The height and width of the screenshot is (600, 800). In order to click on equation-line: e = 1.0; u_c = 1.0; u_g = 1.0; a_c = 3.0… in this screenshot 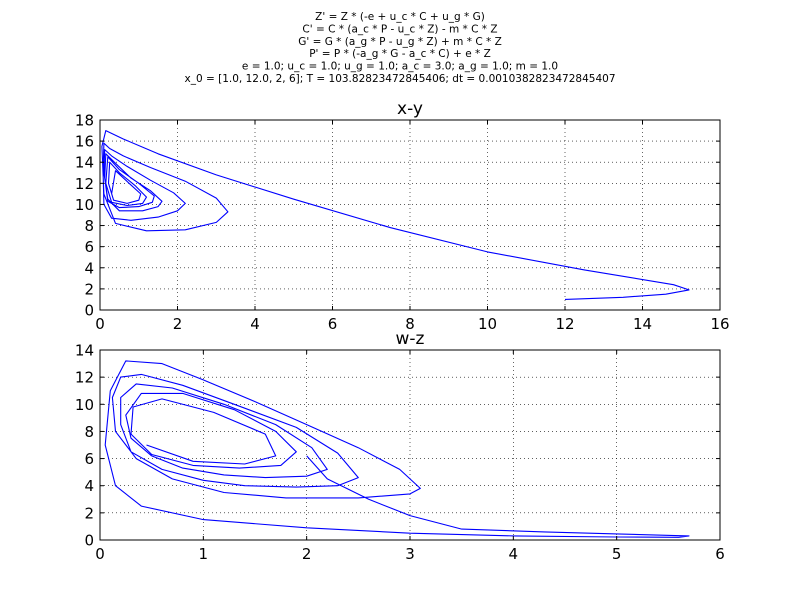, I will do `click(400, 67)`.